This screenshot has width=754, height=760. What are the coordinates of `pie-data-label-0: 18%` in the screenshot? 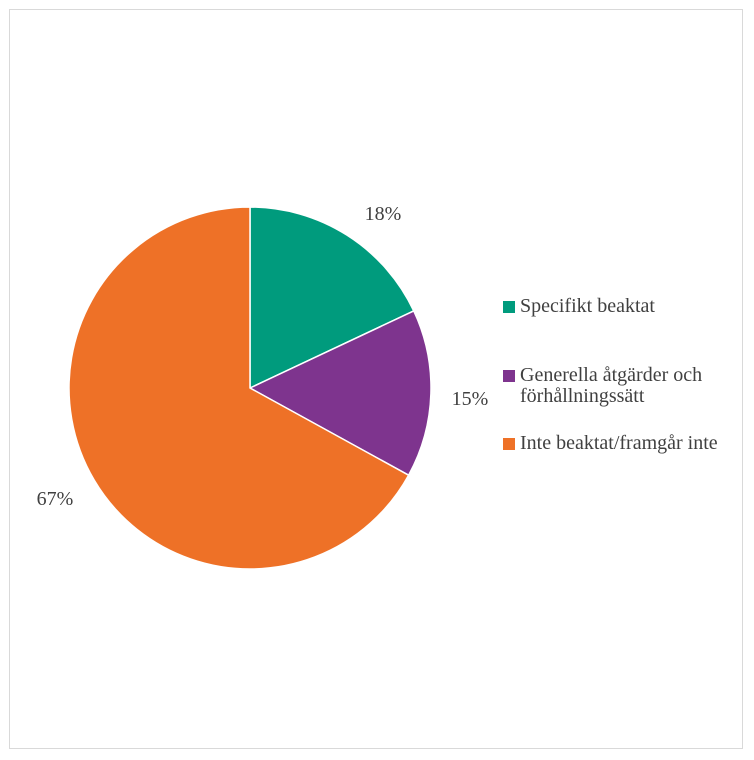 It's located at (383, 214).